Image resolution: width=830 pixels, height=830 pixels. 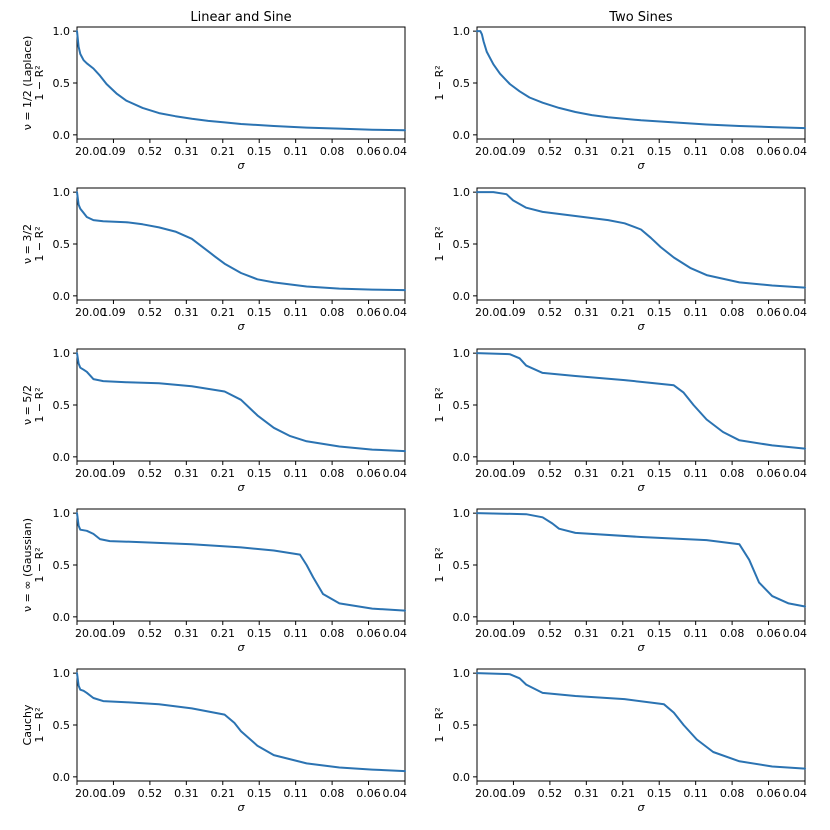 I want to click on row-label: ν = 5/2, so click(x=27, y=405).